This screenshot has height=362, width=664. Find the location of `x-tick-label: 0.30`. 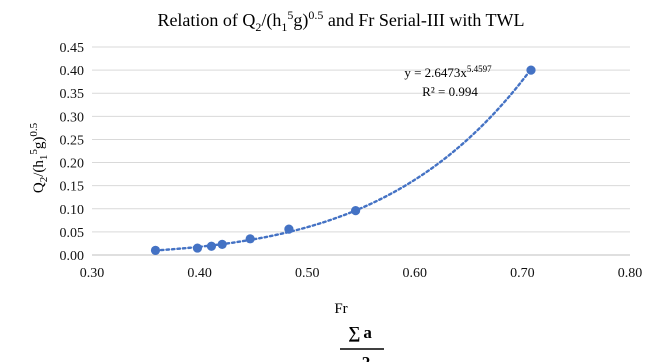

x-tick-label: 0.30 is located at coordinates (92, 273).